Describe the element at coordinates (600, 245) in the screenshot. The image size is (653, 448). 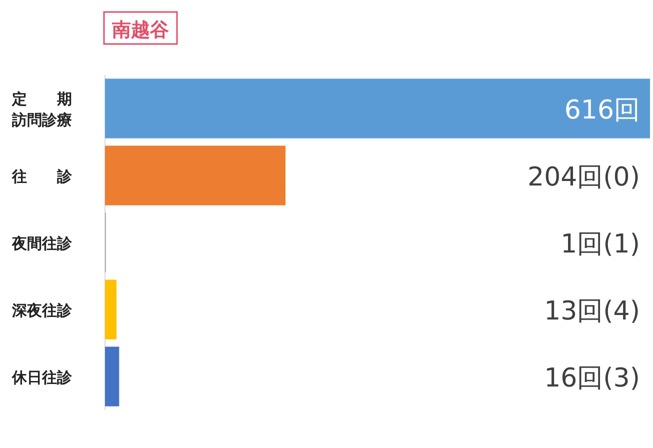
I see `data-label: 1回(1)` at that location.